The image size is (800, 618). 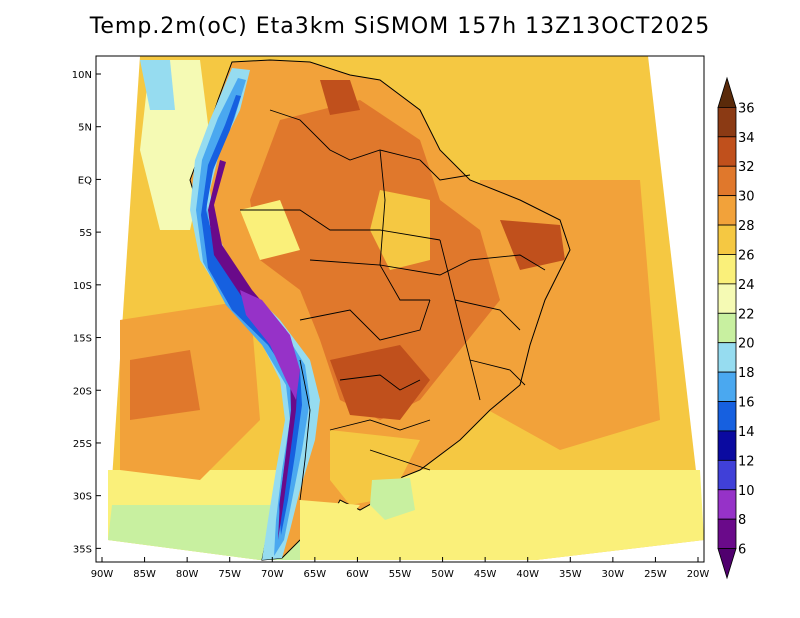 What do you see at coordinates (315, 574) in the screenshot?
I see `lon-tick-label: 65W` at bounding box center [315, 574].